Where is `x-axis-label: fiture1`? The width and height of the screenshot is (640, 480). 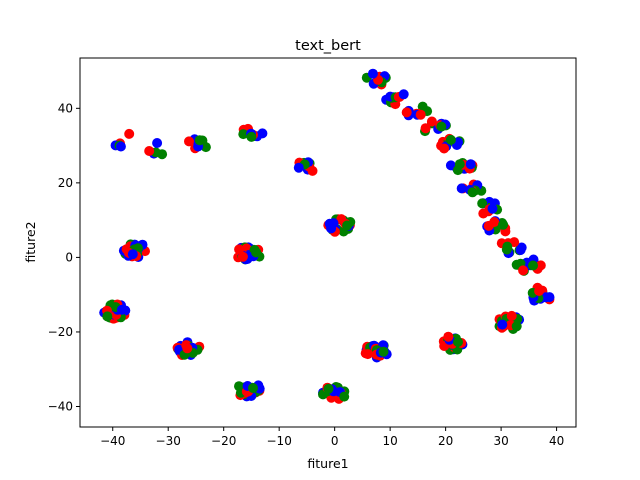 x-axis-label: fiture1 is located at coordinates (327, 463).